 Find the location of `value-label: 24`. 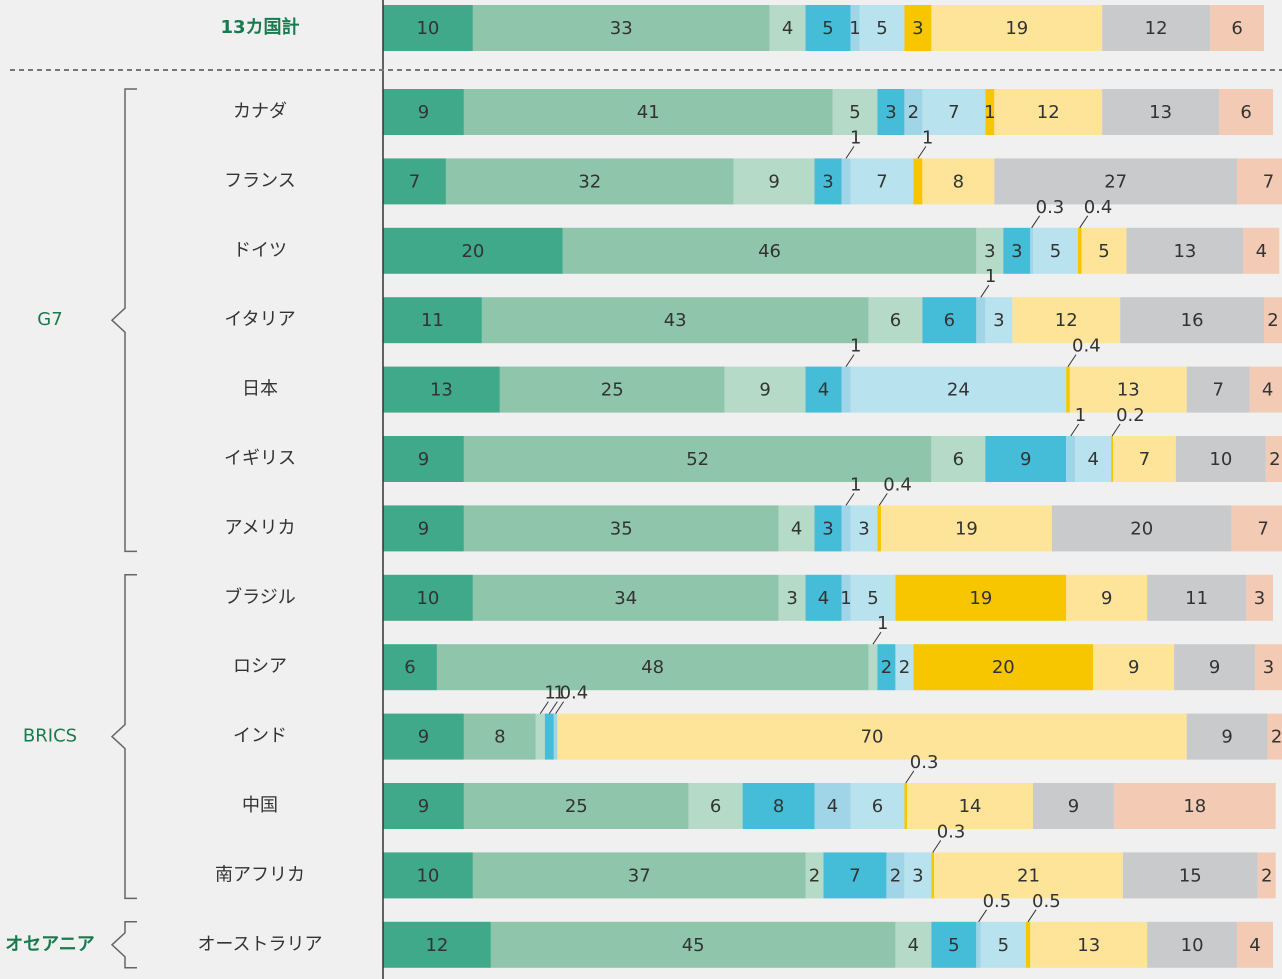

value-label: 24 is located at coordinates (958, 390).